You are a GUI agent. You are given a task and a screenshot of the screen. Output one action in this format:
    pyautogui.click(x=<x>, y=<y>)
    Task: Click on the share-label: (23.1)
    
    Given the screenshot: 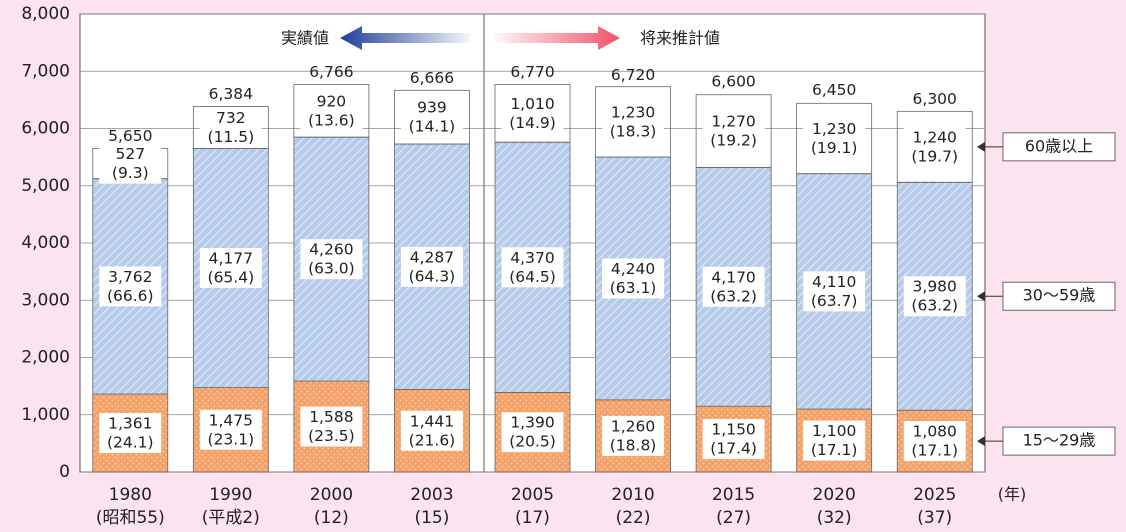 What is the action you would take?
    pyautogui.click(x=231, y=439)
    